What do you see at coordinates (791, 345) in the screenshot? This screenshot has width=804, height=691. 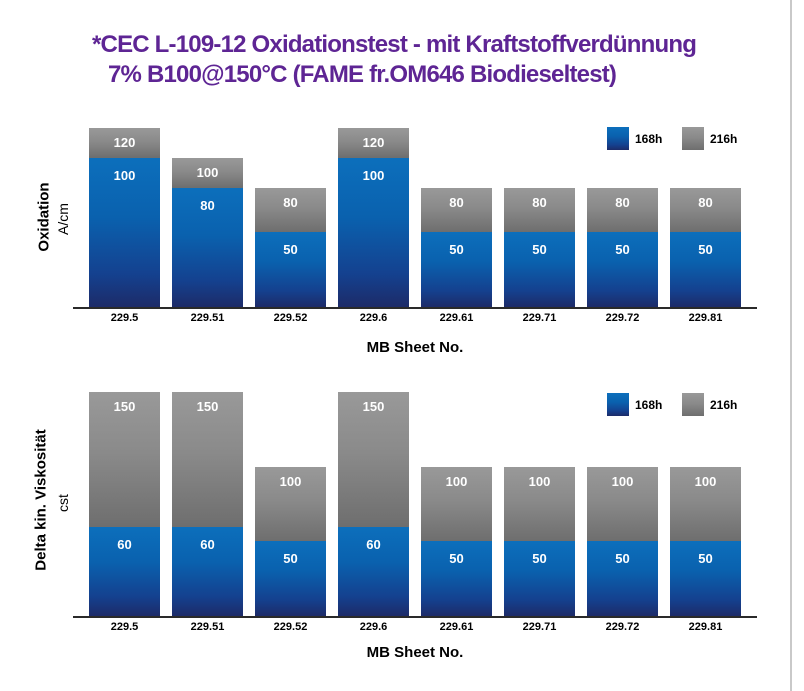 I see `page-edge-line` at bounding box center [791, 345].